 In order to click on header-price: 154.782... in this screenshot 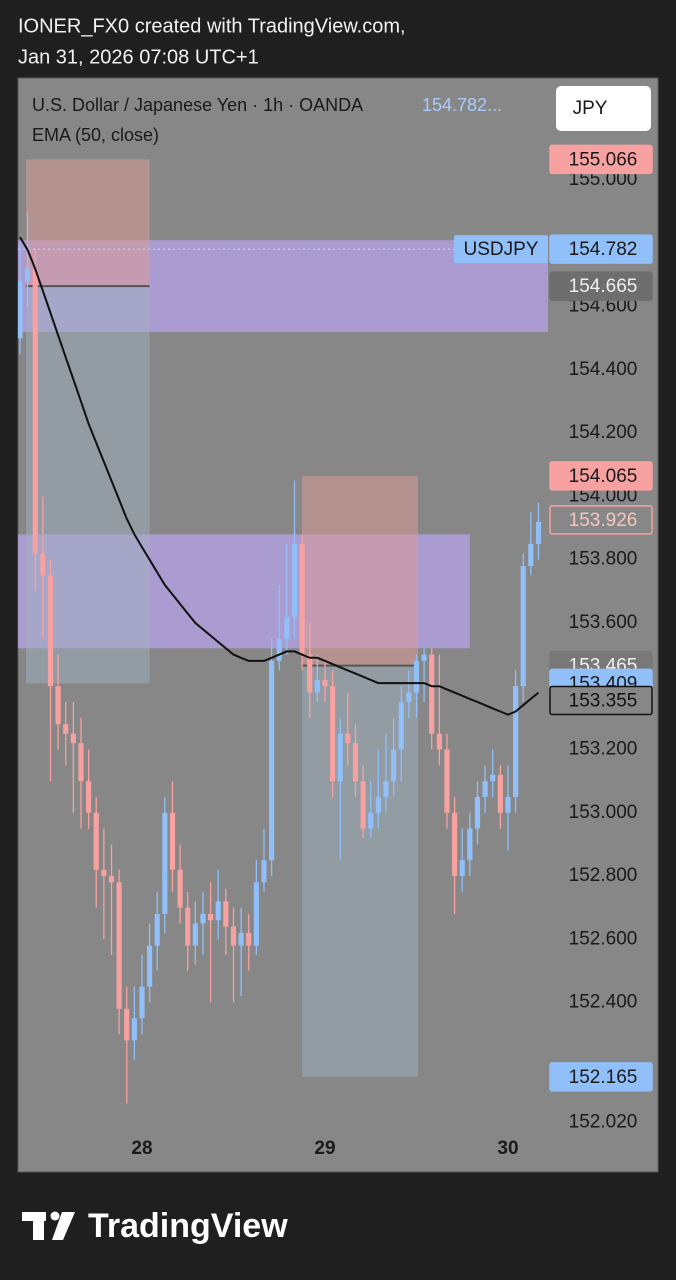, I will do `click(462, 105)`.